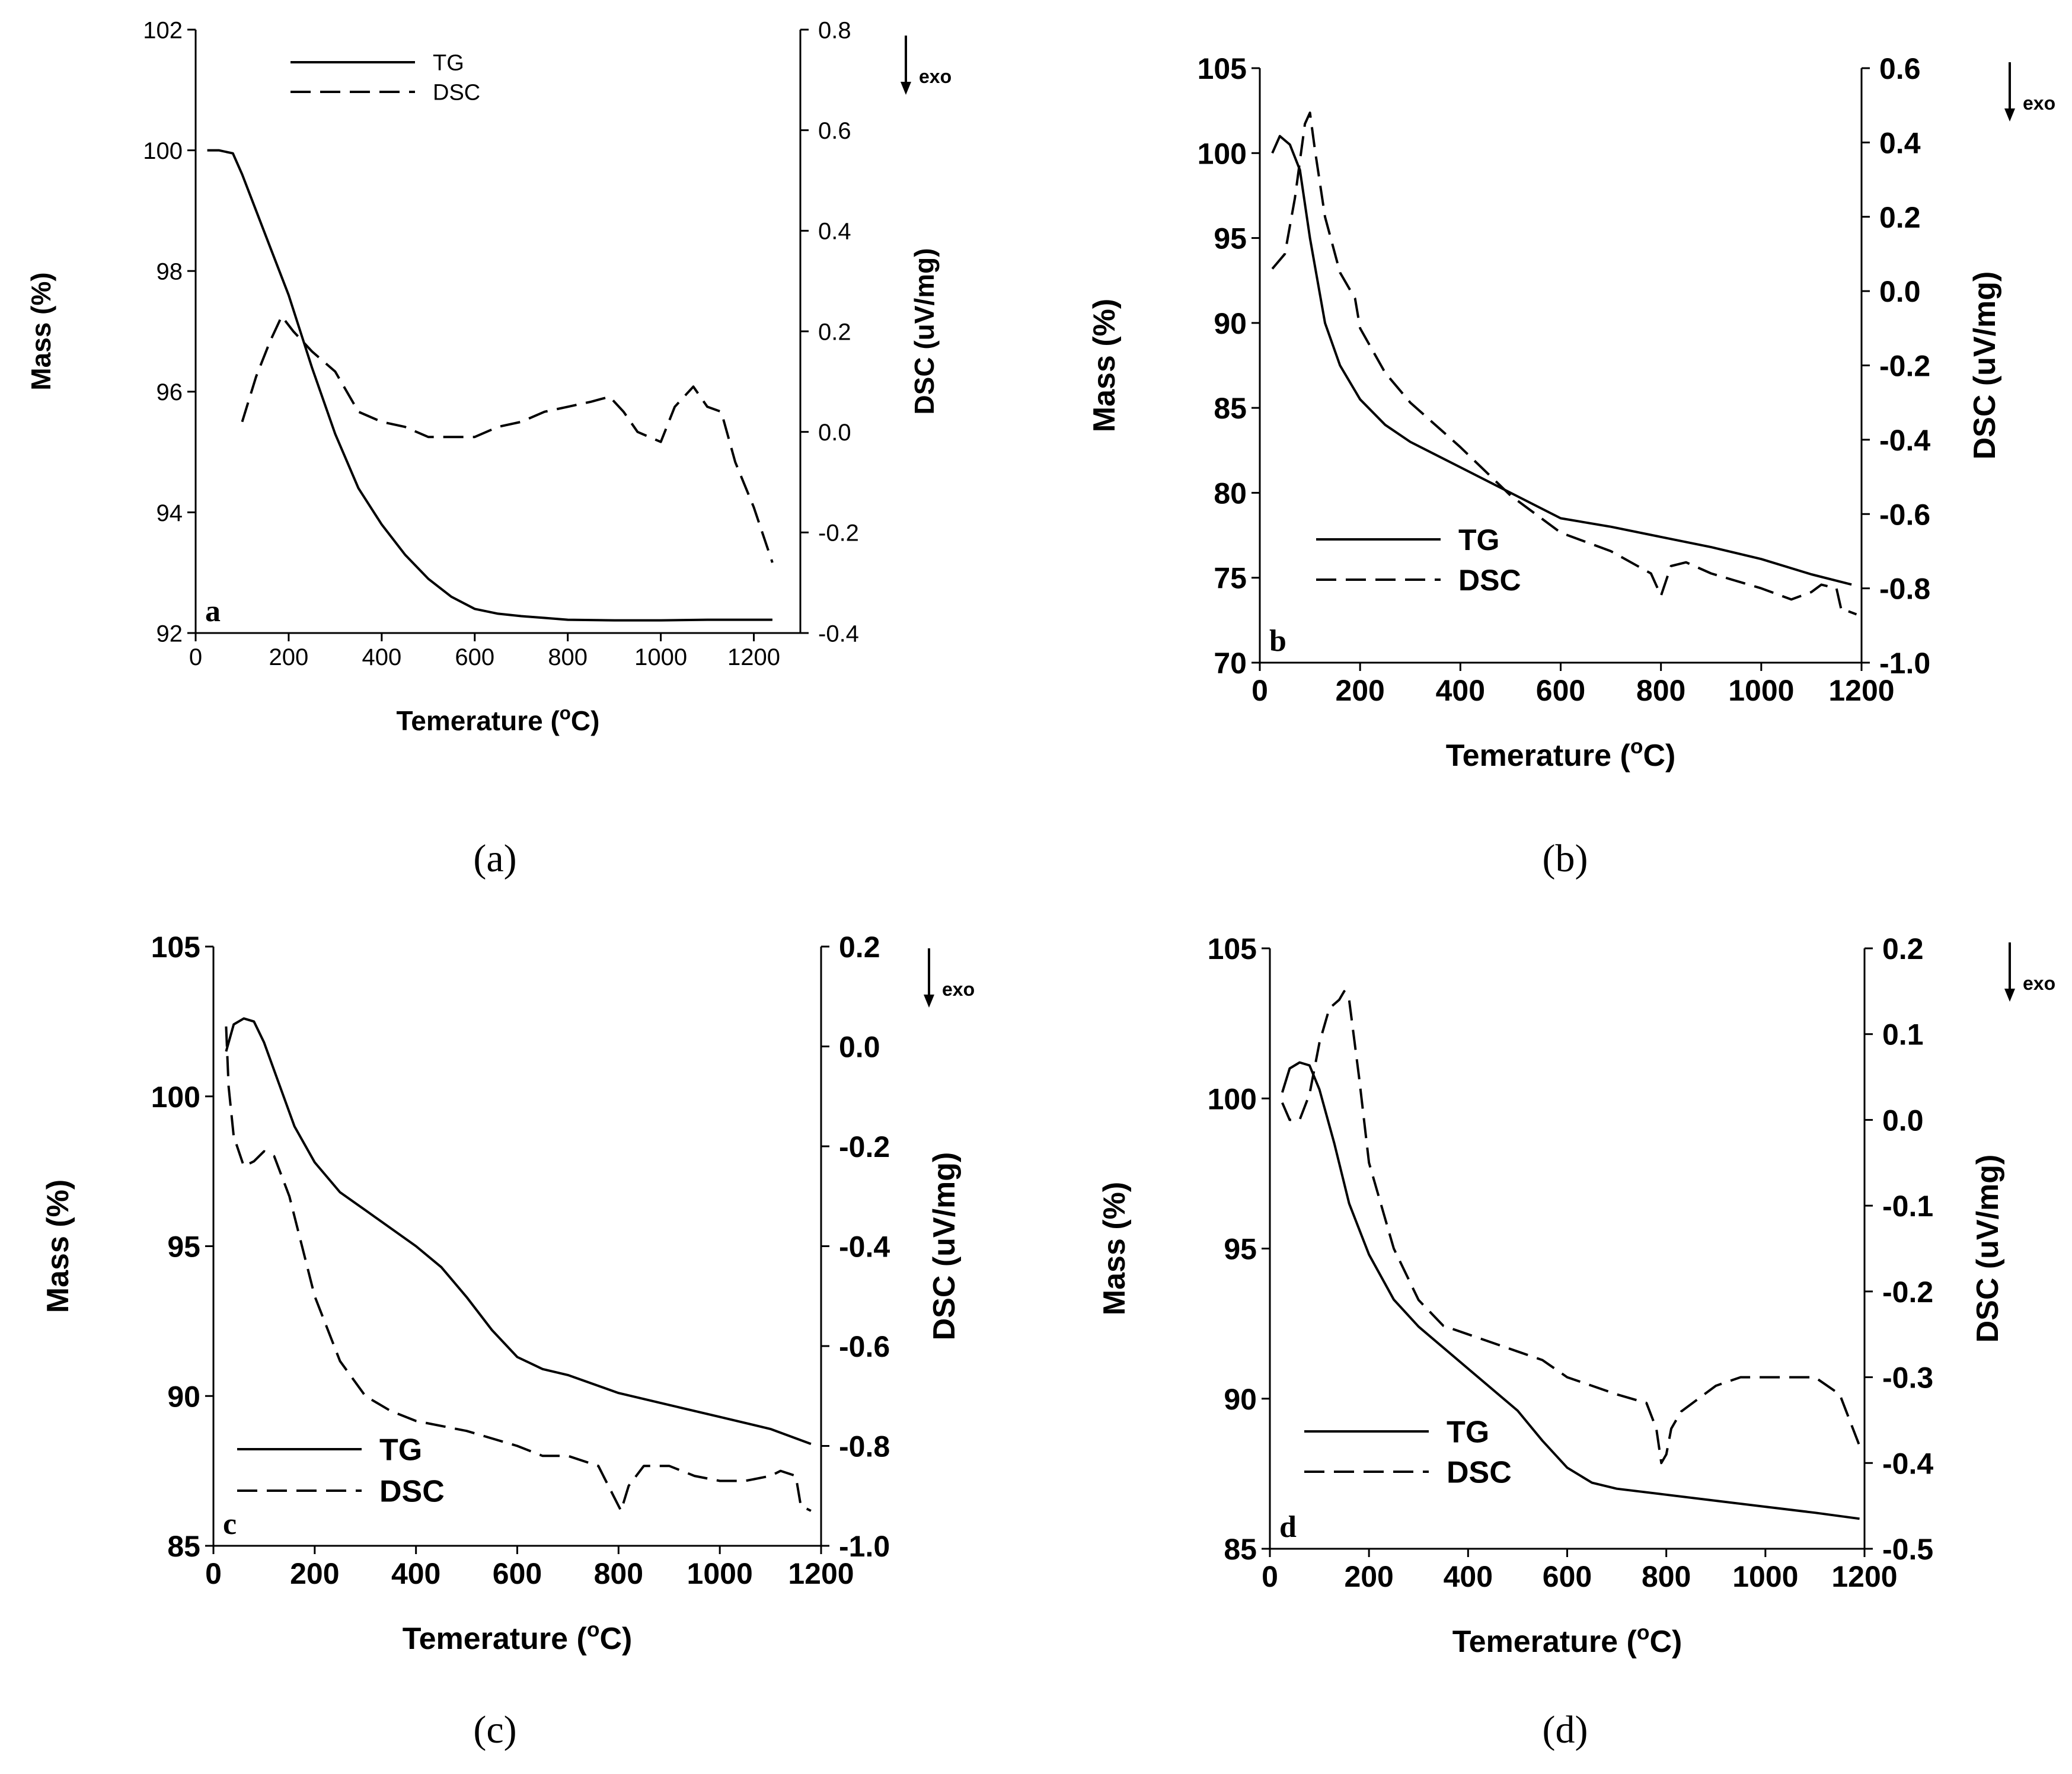  Describe the element at coordinates (170, 513) in the screenshot. I see `y-tick-label: 94` at that location.